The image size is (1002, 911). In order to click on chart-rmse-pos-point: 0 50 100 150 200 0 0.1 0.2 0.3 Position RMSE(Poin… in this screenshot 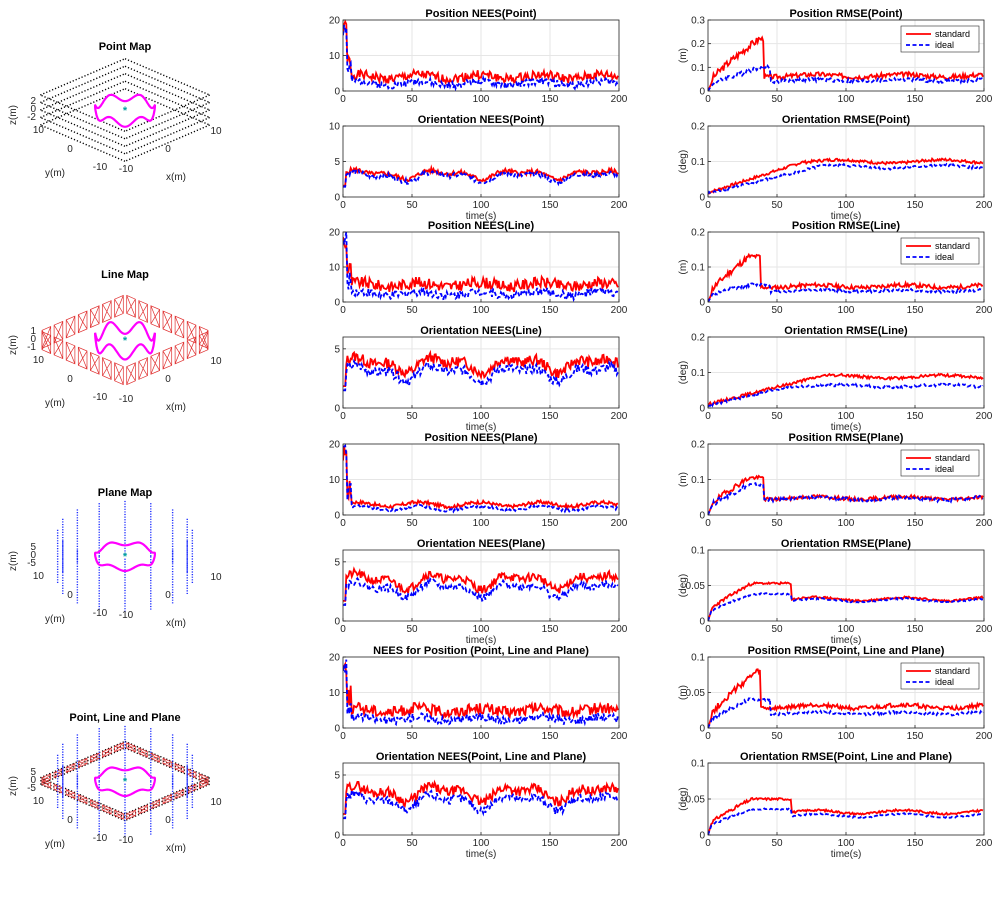, I will do `click(835, 56)`.